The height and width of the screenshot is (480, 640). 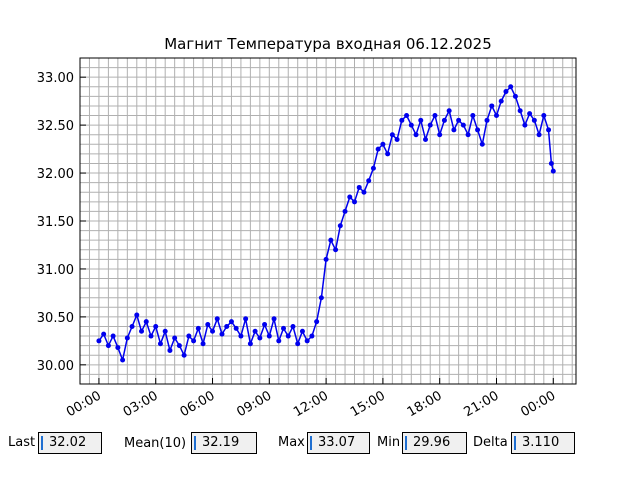 What do you see at coordinates (328, 44) in the screenshot?
I see `chart-title: Магнит Температура входная 06.12.2025` at bounding box center [328, 44].